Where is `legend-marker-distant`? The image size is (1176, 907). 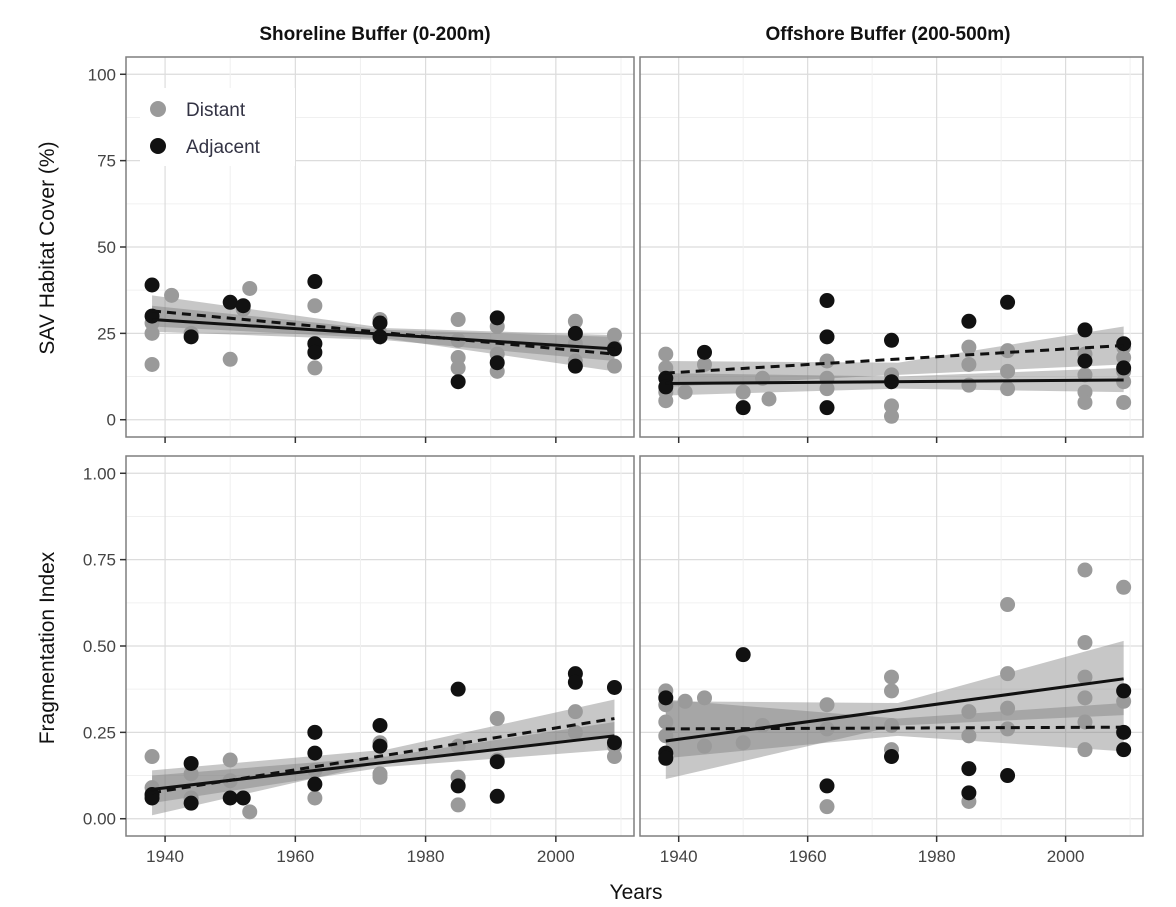 legend-marker-distant is located at coordinates (158, 109).